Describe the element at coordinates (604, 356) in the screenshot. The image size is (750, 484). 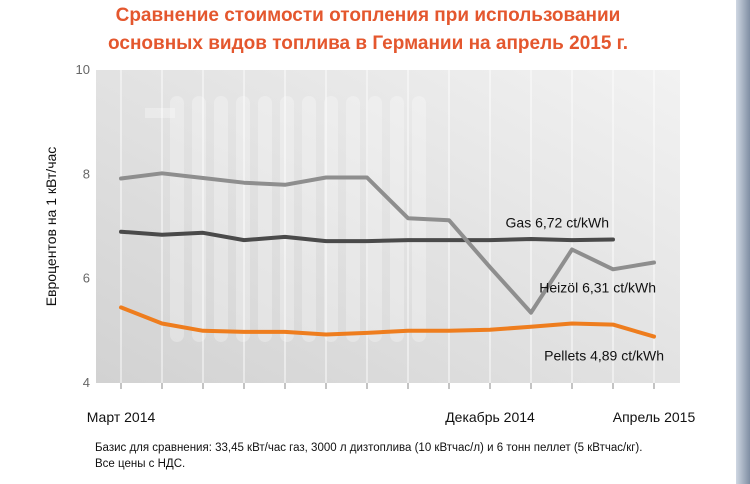
I see `series-label-pellets: Pellets 4,89 ct/kWh` at that location.